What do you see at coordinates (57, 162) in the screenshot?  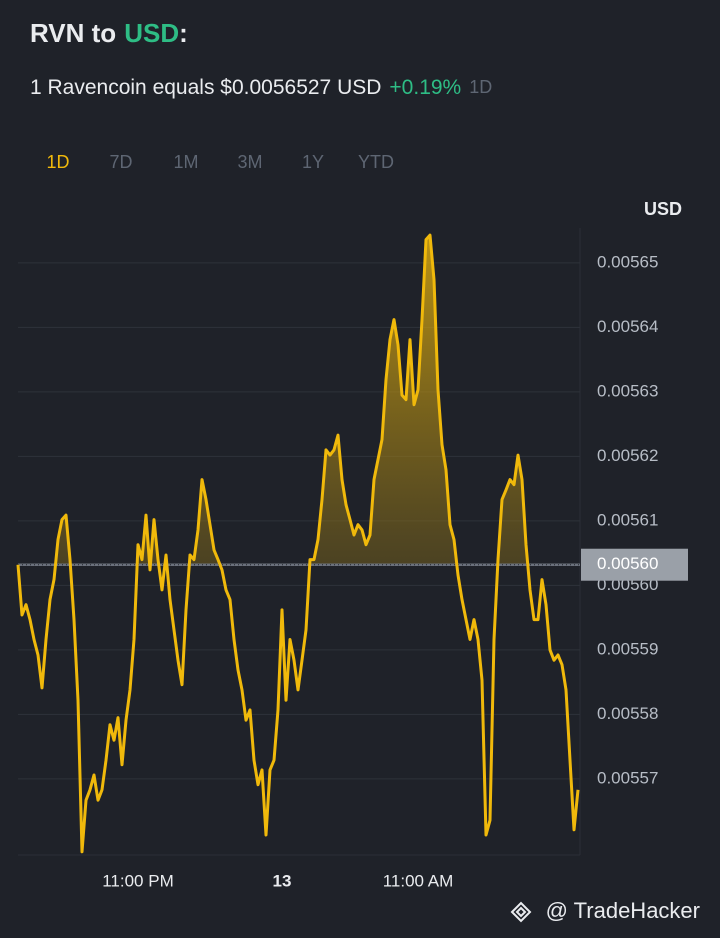 I see `range-tab: 1D` at bounding box center [57, 162].